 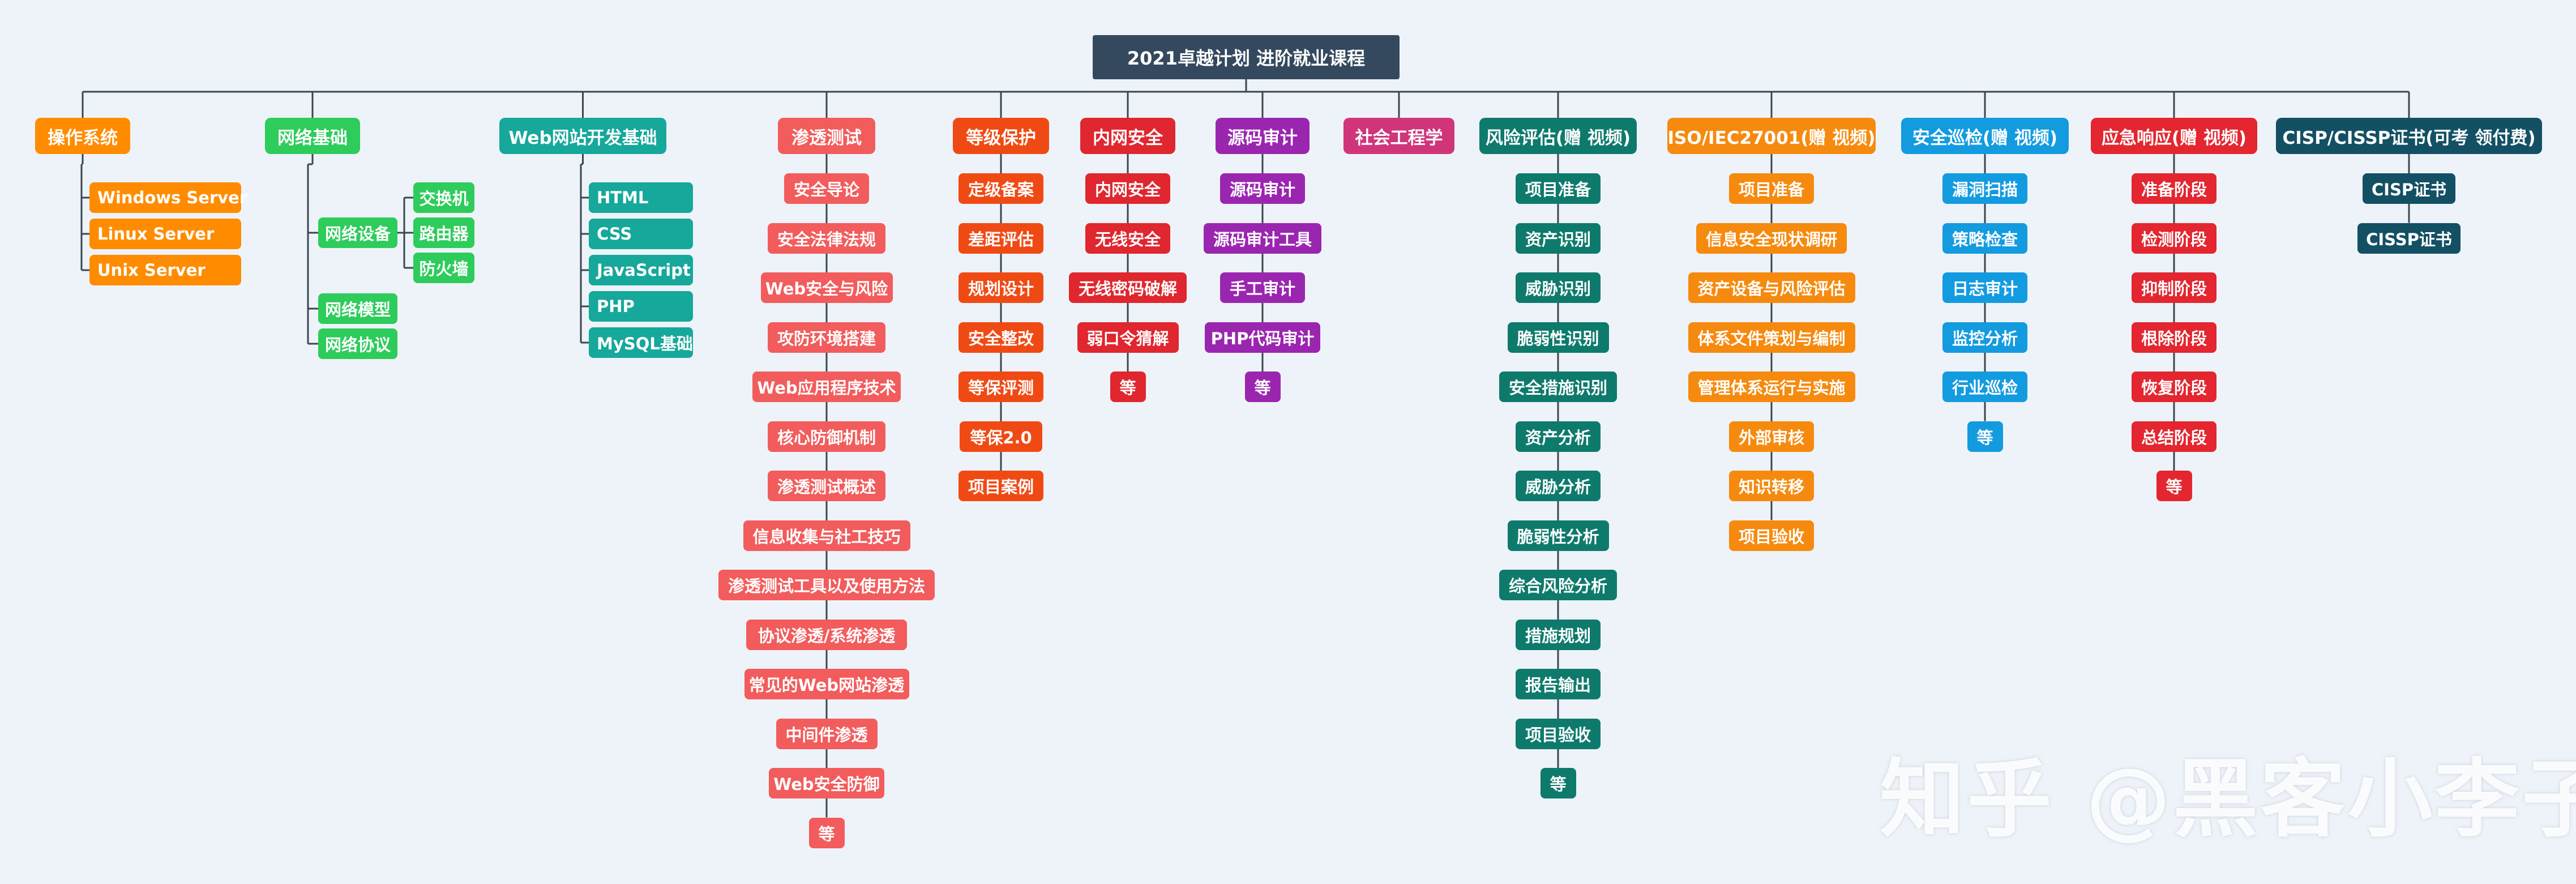 What do you see at coordinates (1984, 337) in the screenshot?
I see `patrol-item: 监控分析` at bounding box center [1984, 337].